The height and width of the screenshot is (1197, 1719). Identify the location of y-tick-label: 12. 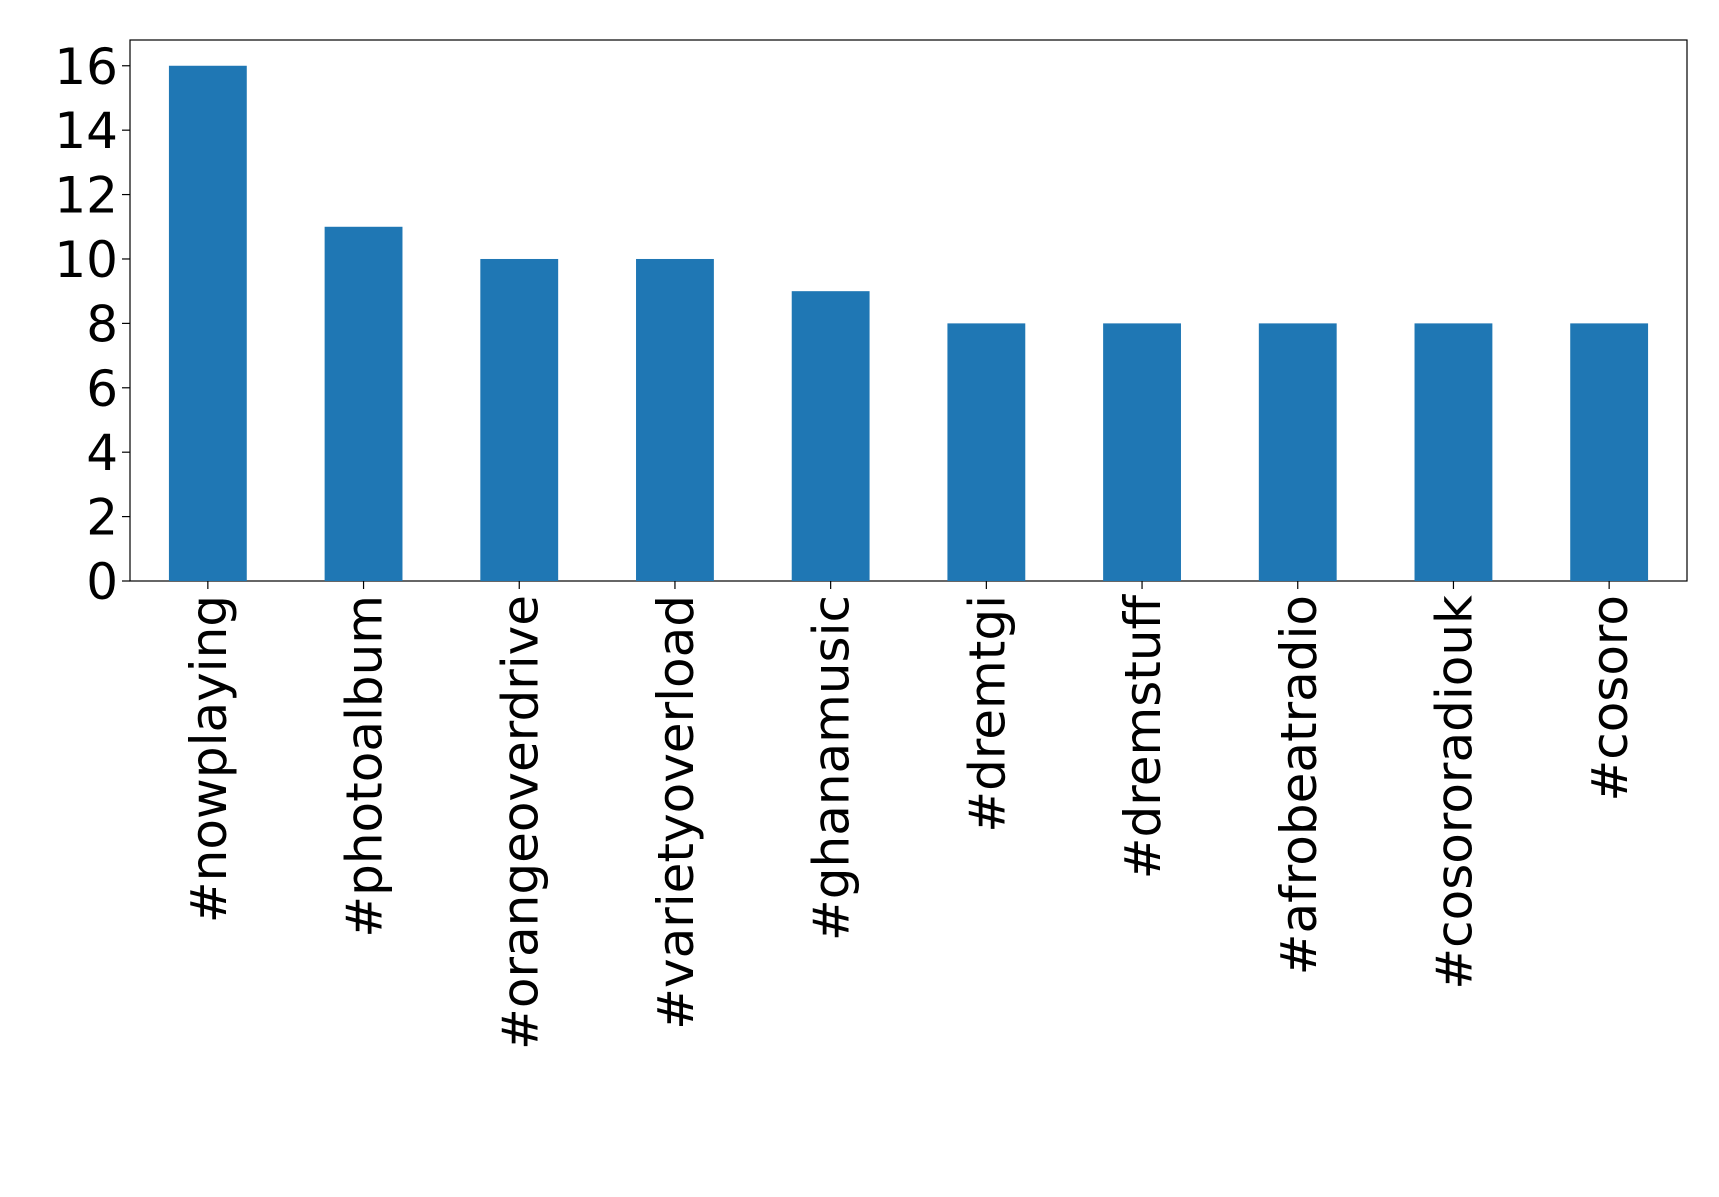
(86, 196).